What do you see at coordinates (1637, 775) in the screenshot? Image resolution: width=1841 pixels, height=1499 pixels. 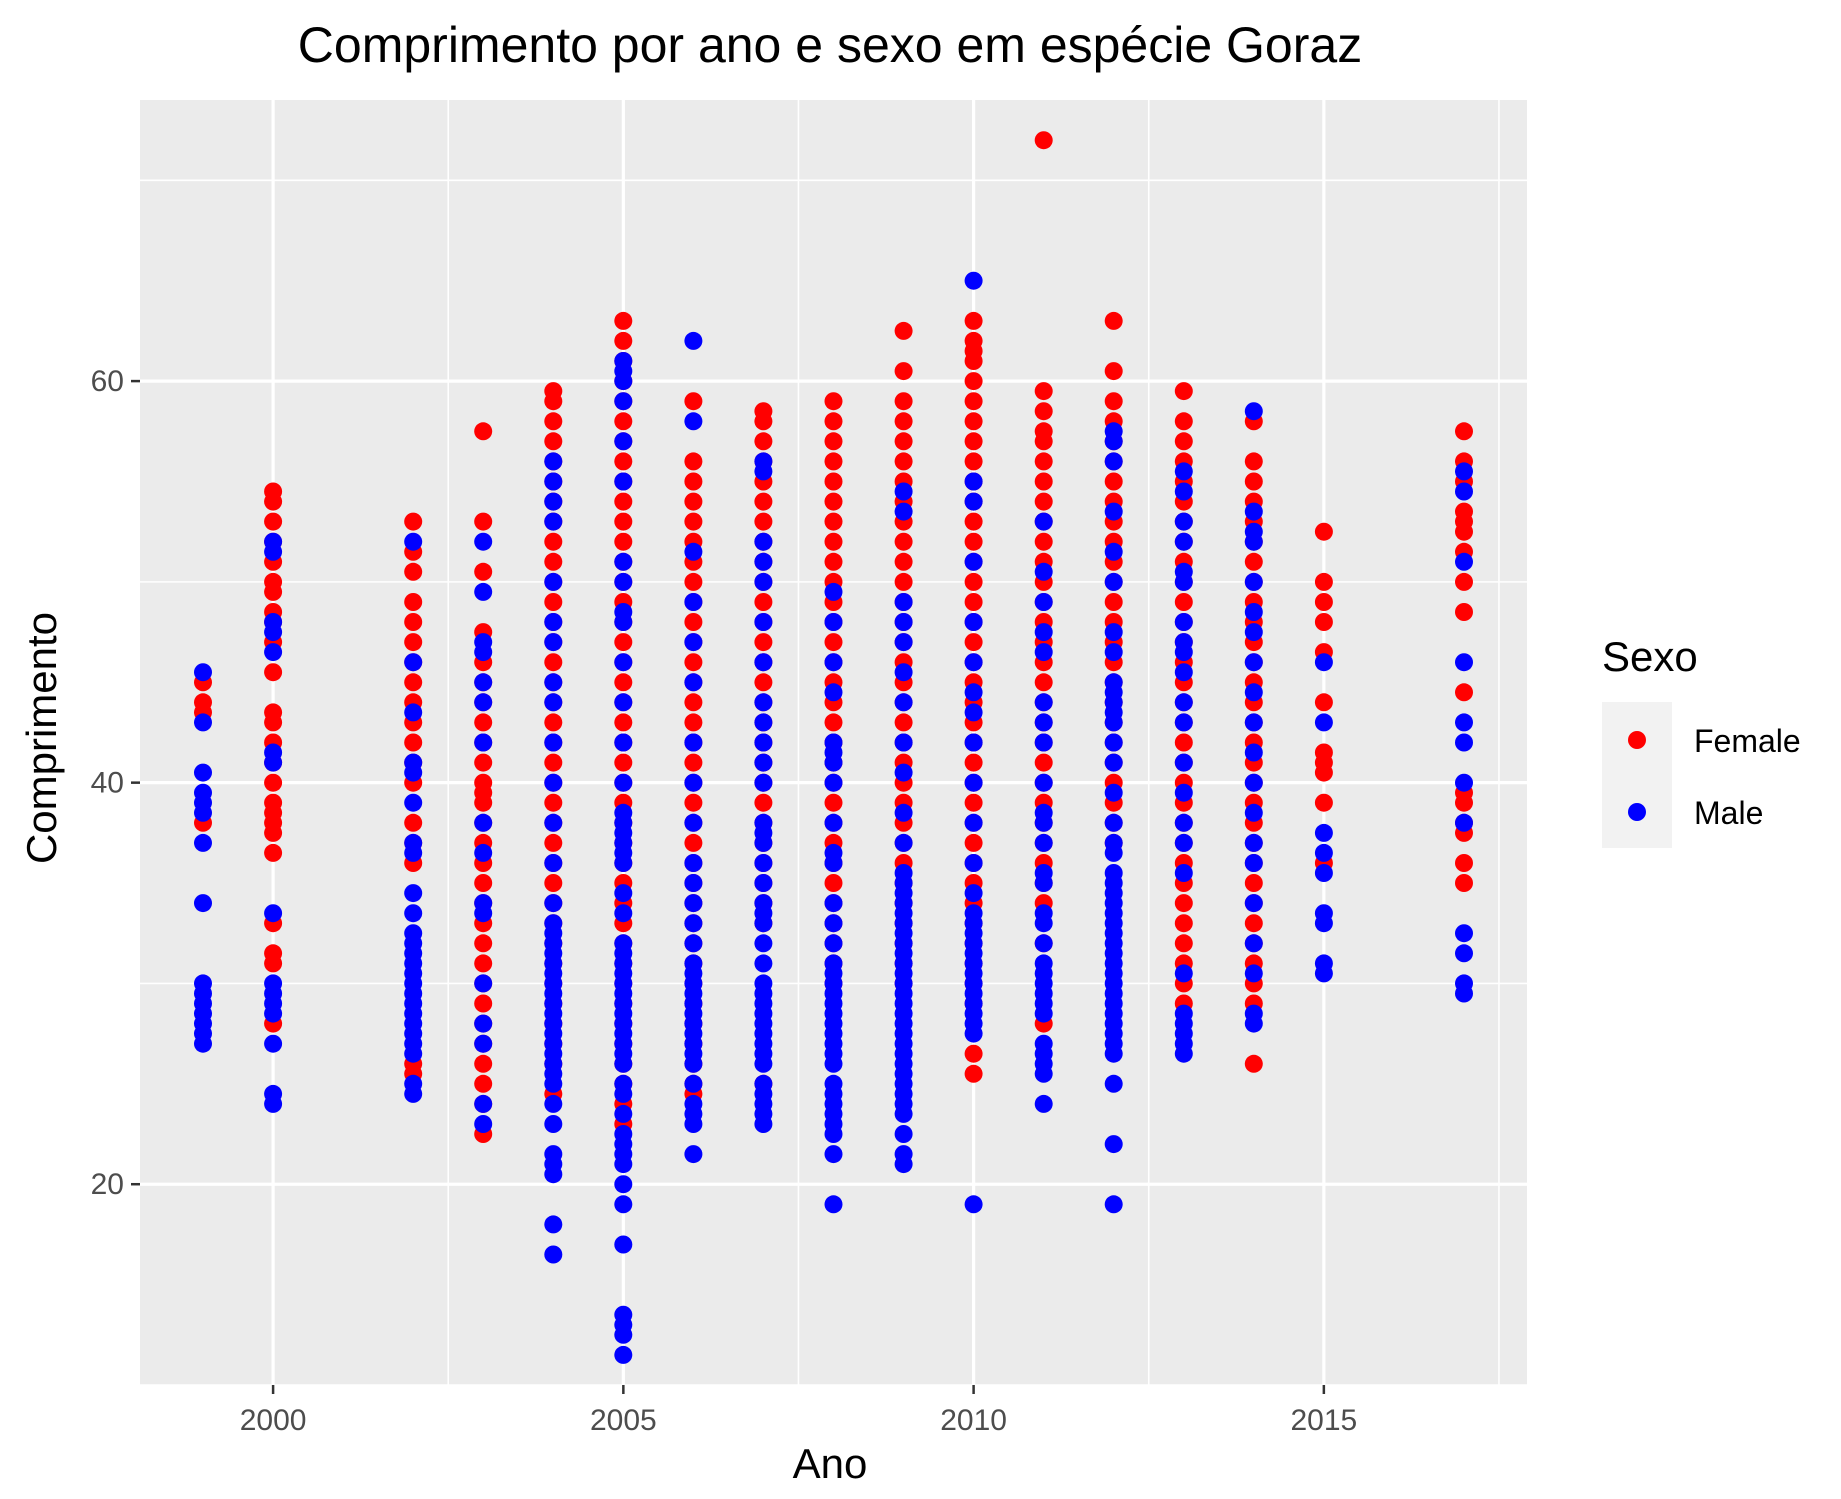 I see `legend-key-background` at bounding box center [1637, 775].